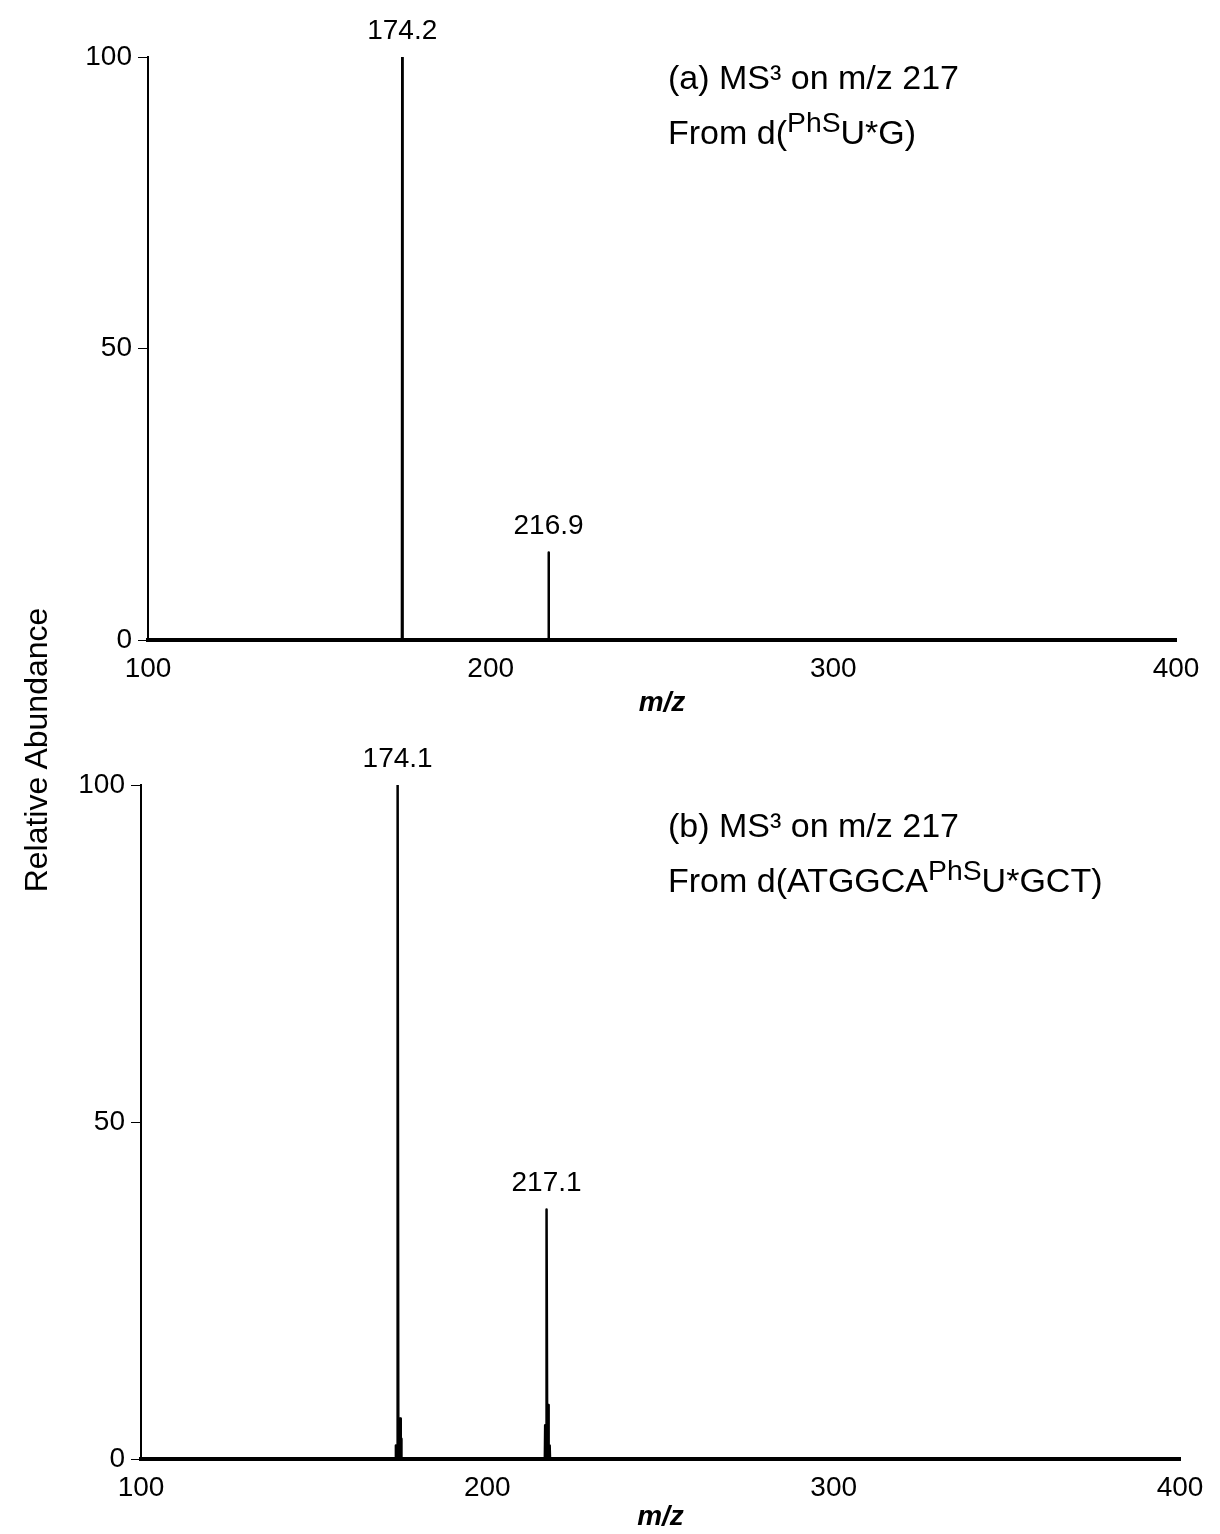 Image resolution: width=1220 pixels, height=1534 pixels. I want to click on y-axis-title: Relative Abundance, so click(36, 750).